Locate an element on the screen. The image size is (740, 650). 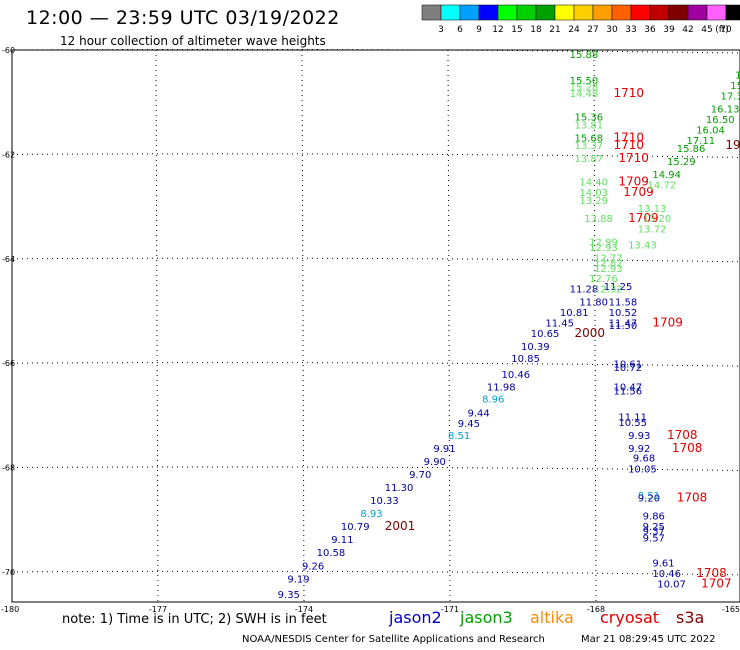
wave-height-label: 9.45 is located at coordinates (469, 424).